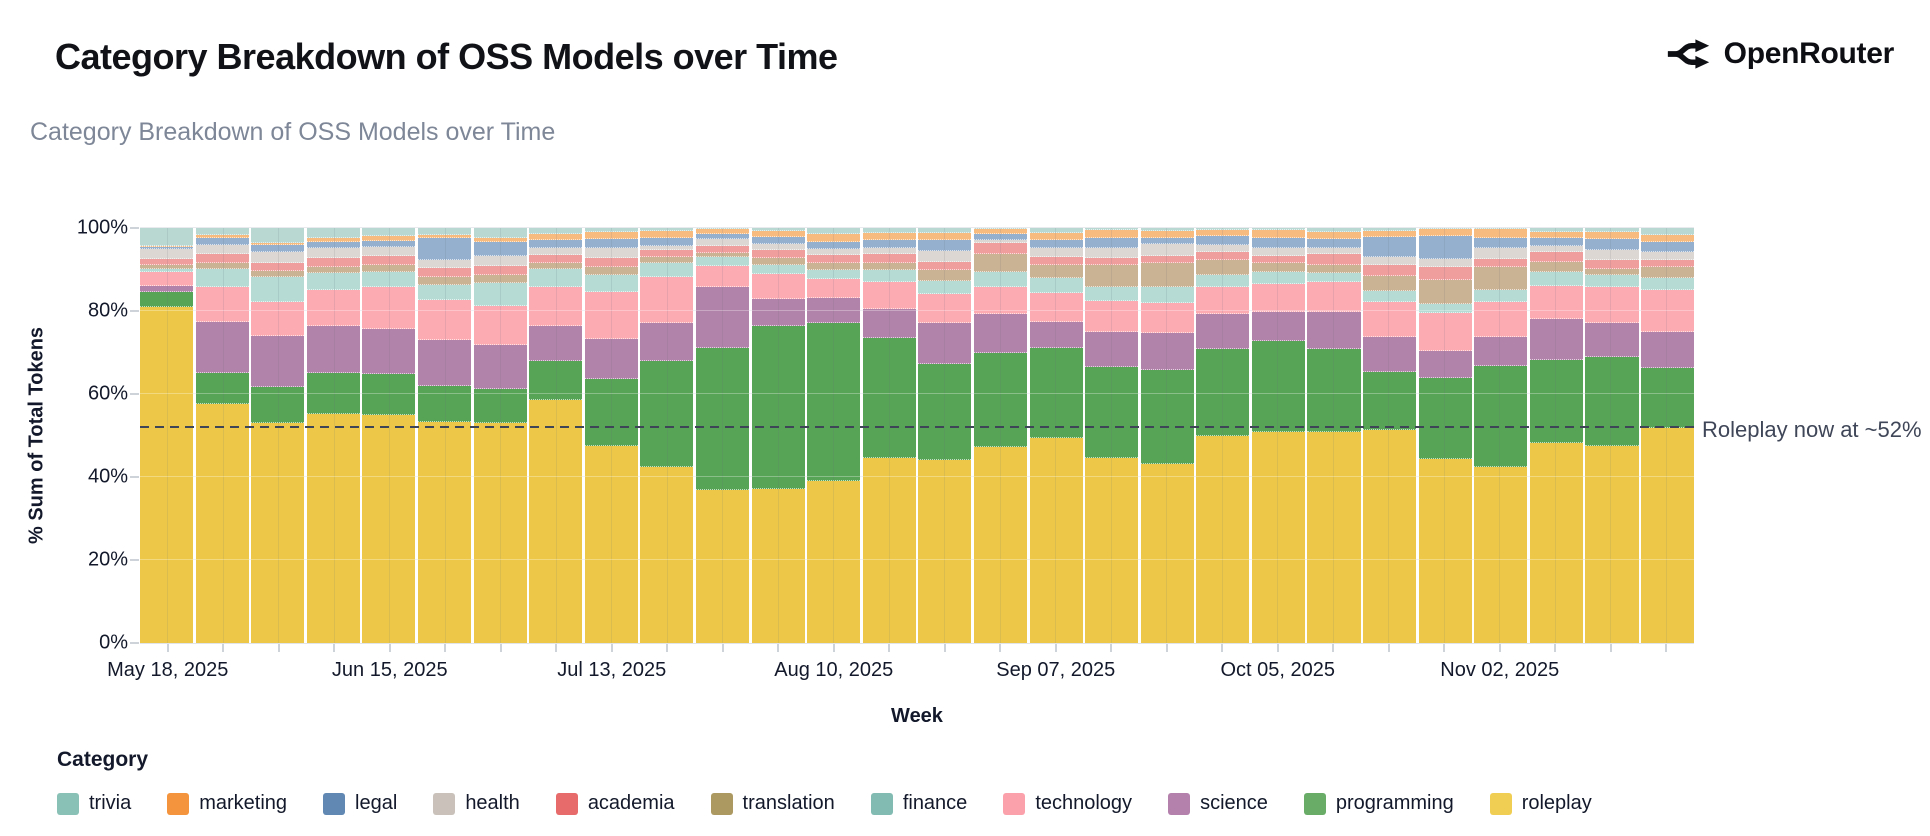 The height and width of the screenshot is (836, 1930). I want to click on legend-item-legal: legal, so click(360, 803).